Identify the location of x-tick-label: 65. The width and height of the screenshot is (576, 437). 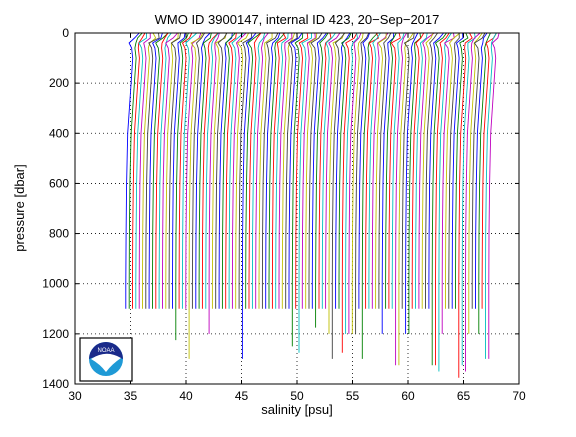
(464, 396).